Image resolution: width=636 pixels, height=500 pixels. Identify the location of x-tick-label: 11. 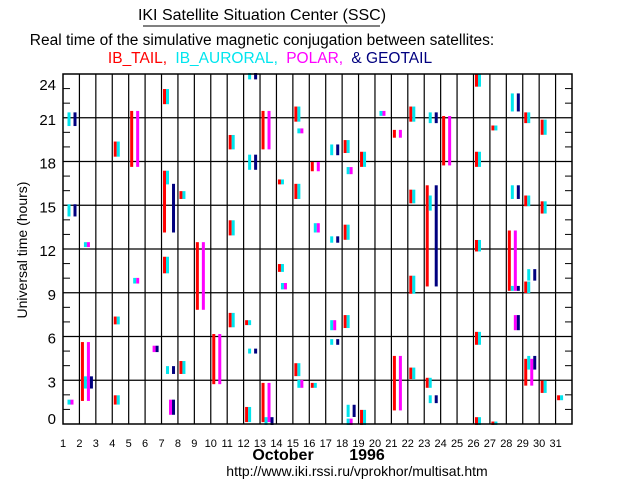
(226, 444).